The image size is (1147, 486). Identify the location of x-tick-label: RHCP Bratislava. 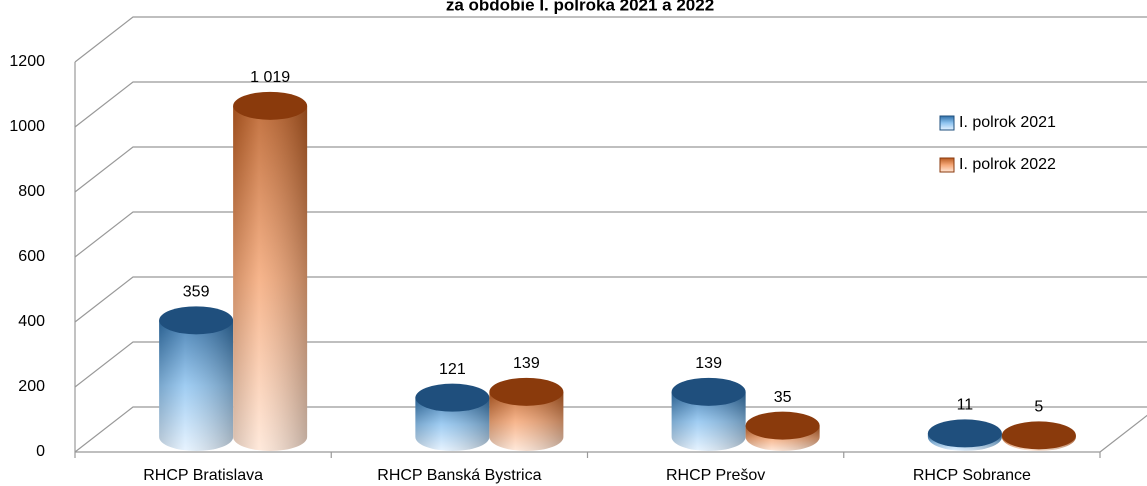
(203, 475).